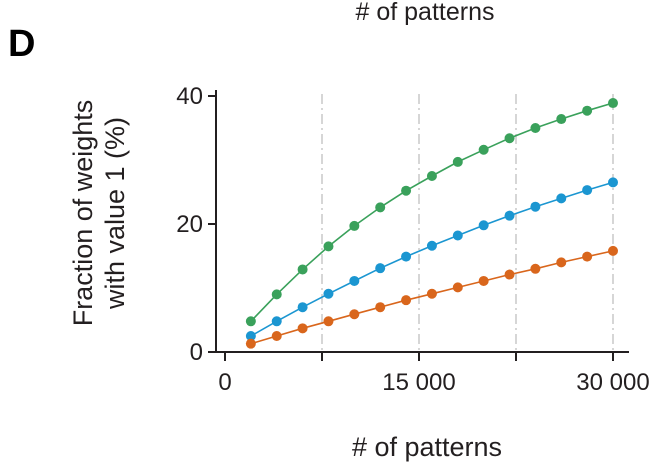  What do you see at coordinates (83, 213) in the screenshot?
I see `y-axis-title-line-1: Fraction of weights` at bounding box center [83, 213].